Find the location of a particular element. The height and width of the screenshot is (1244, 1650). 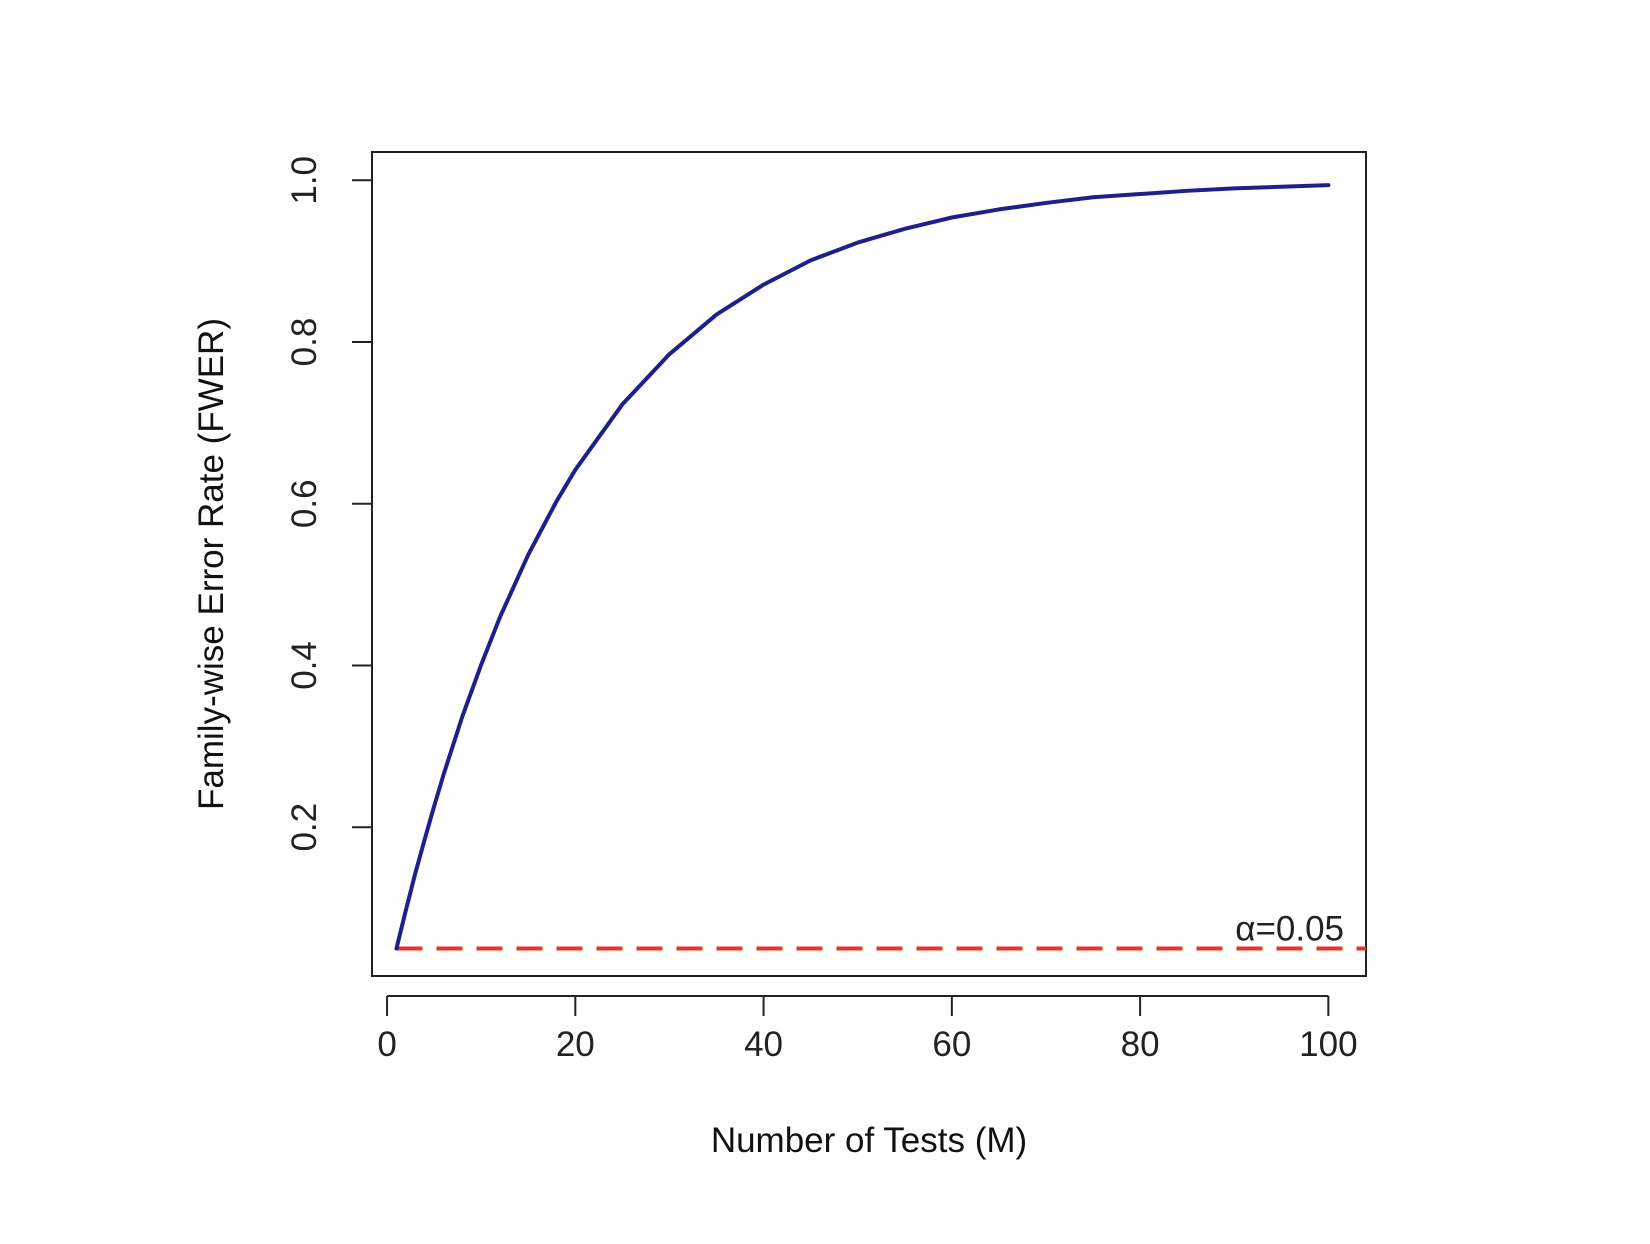

x-tick-label: 60 is located at coordinates (951, 1044).